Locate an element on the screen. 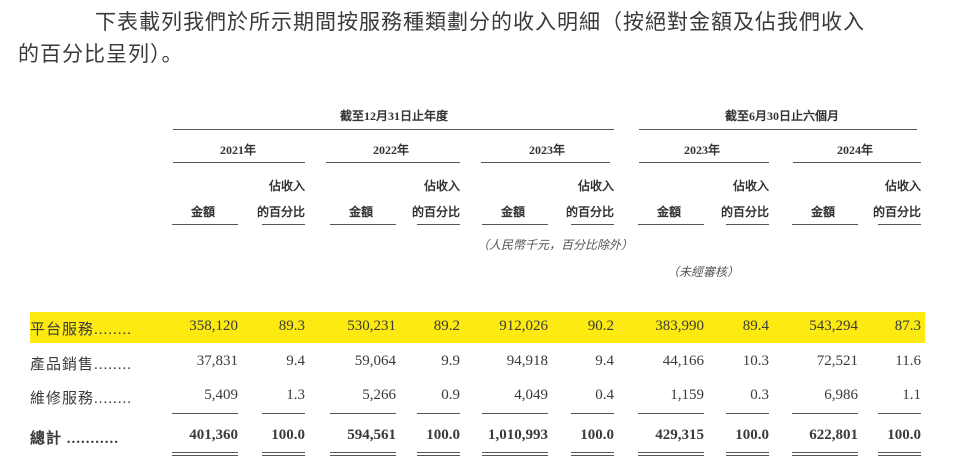 Image resolution: width=960 pixels, height=469 pixels. amount-cell: 1,010,993 is located at coordinates (518, 435).